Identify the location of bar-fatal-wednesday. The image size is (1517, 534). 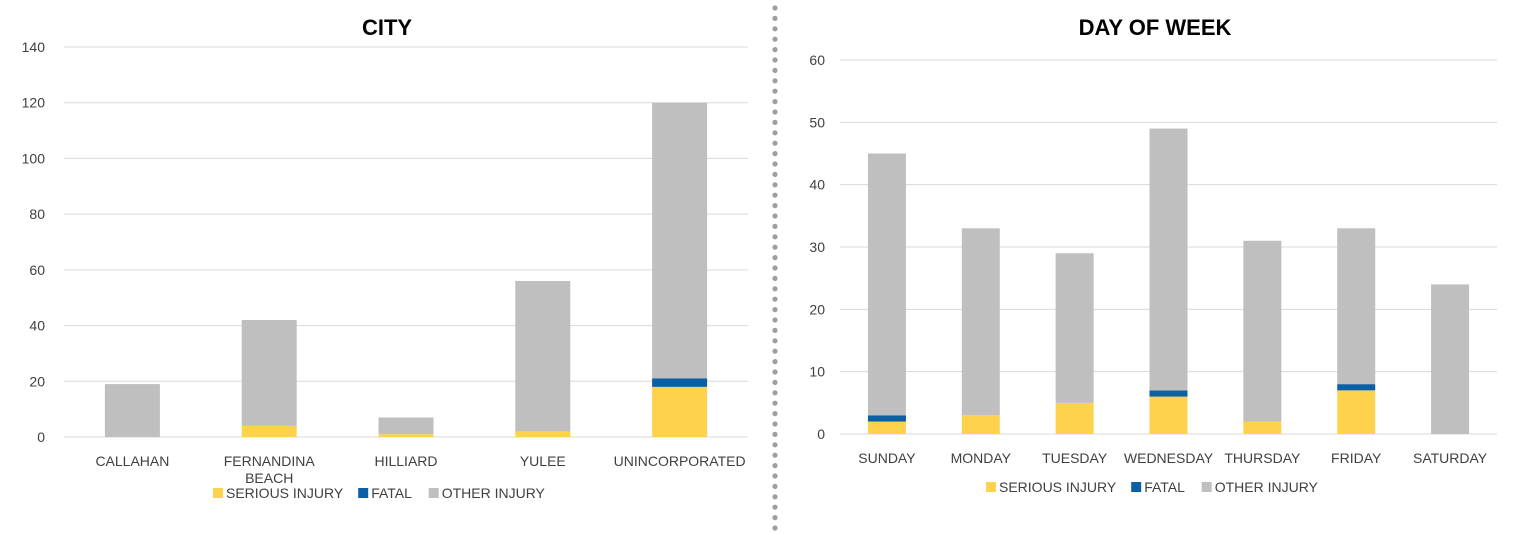
(1168, 393).